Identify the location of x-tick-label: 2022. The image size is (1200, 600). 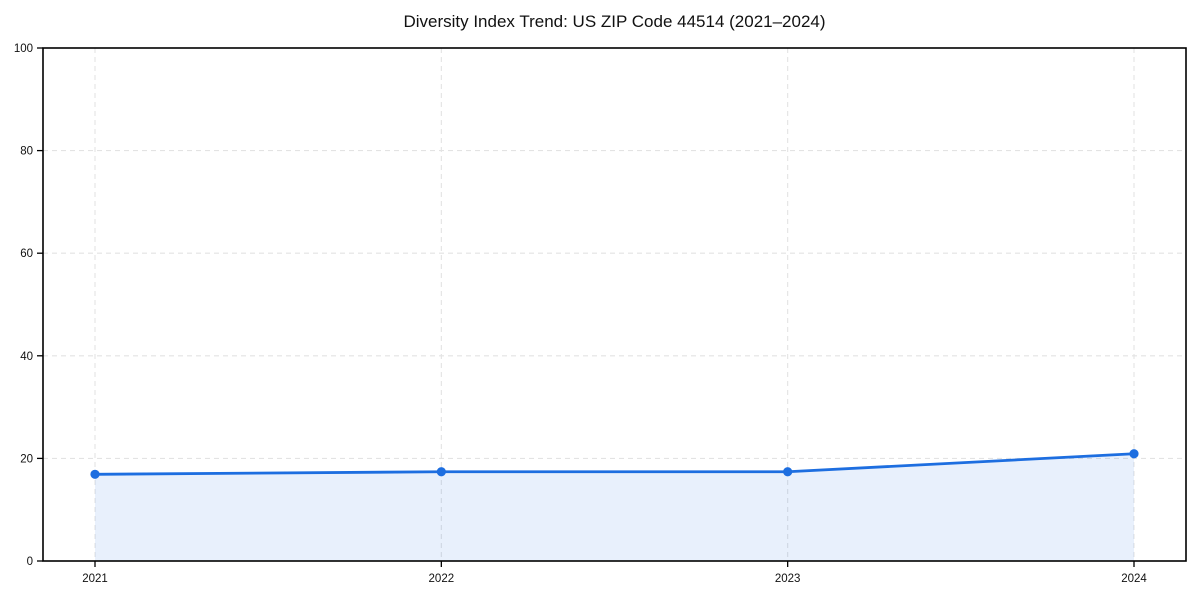
(442, 579).